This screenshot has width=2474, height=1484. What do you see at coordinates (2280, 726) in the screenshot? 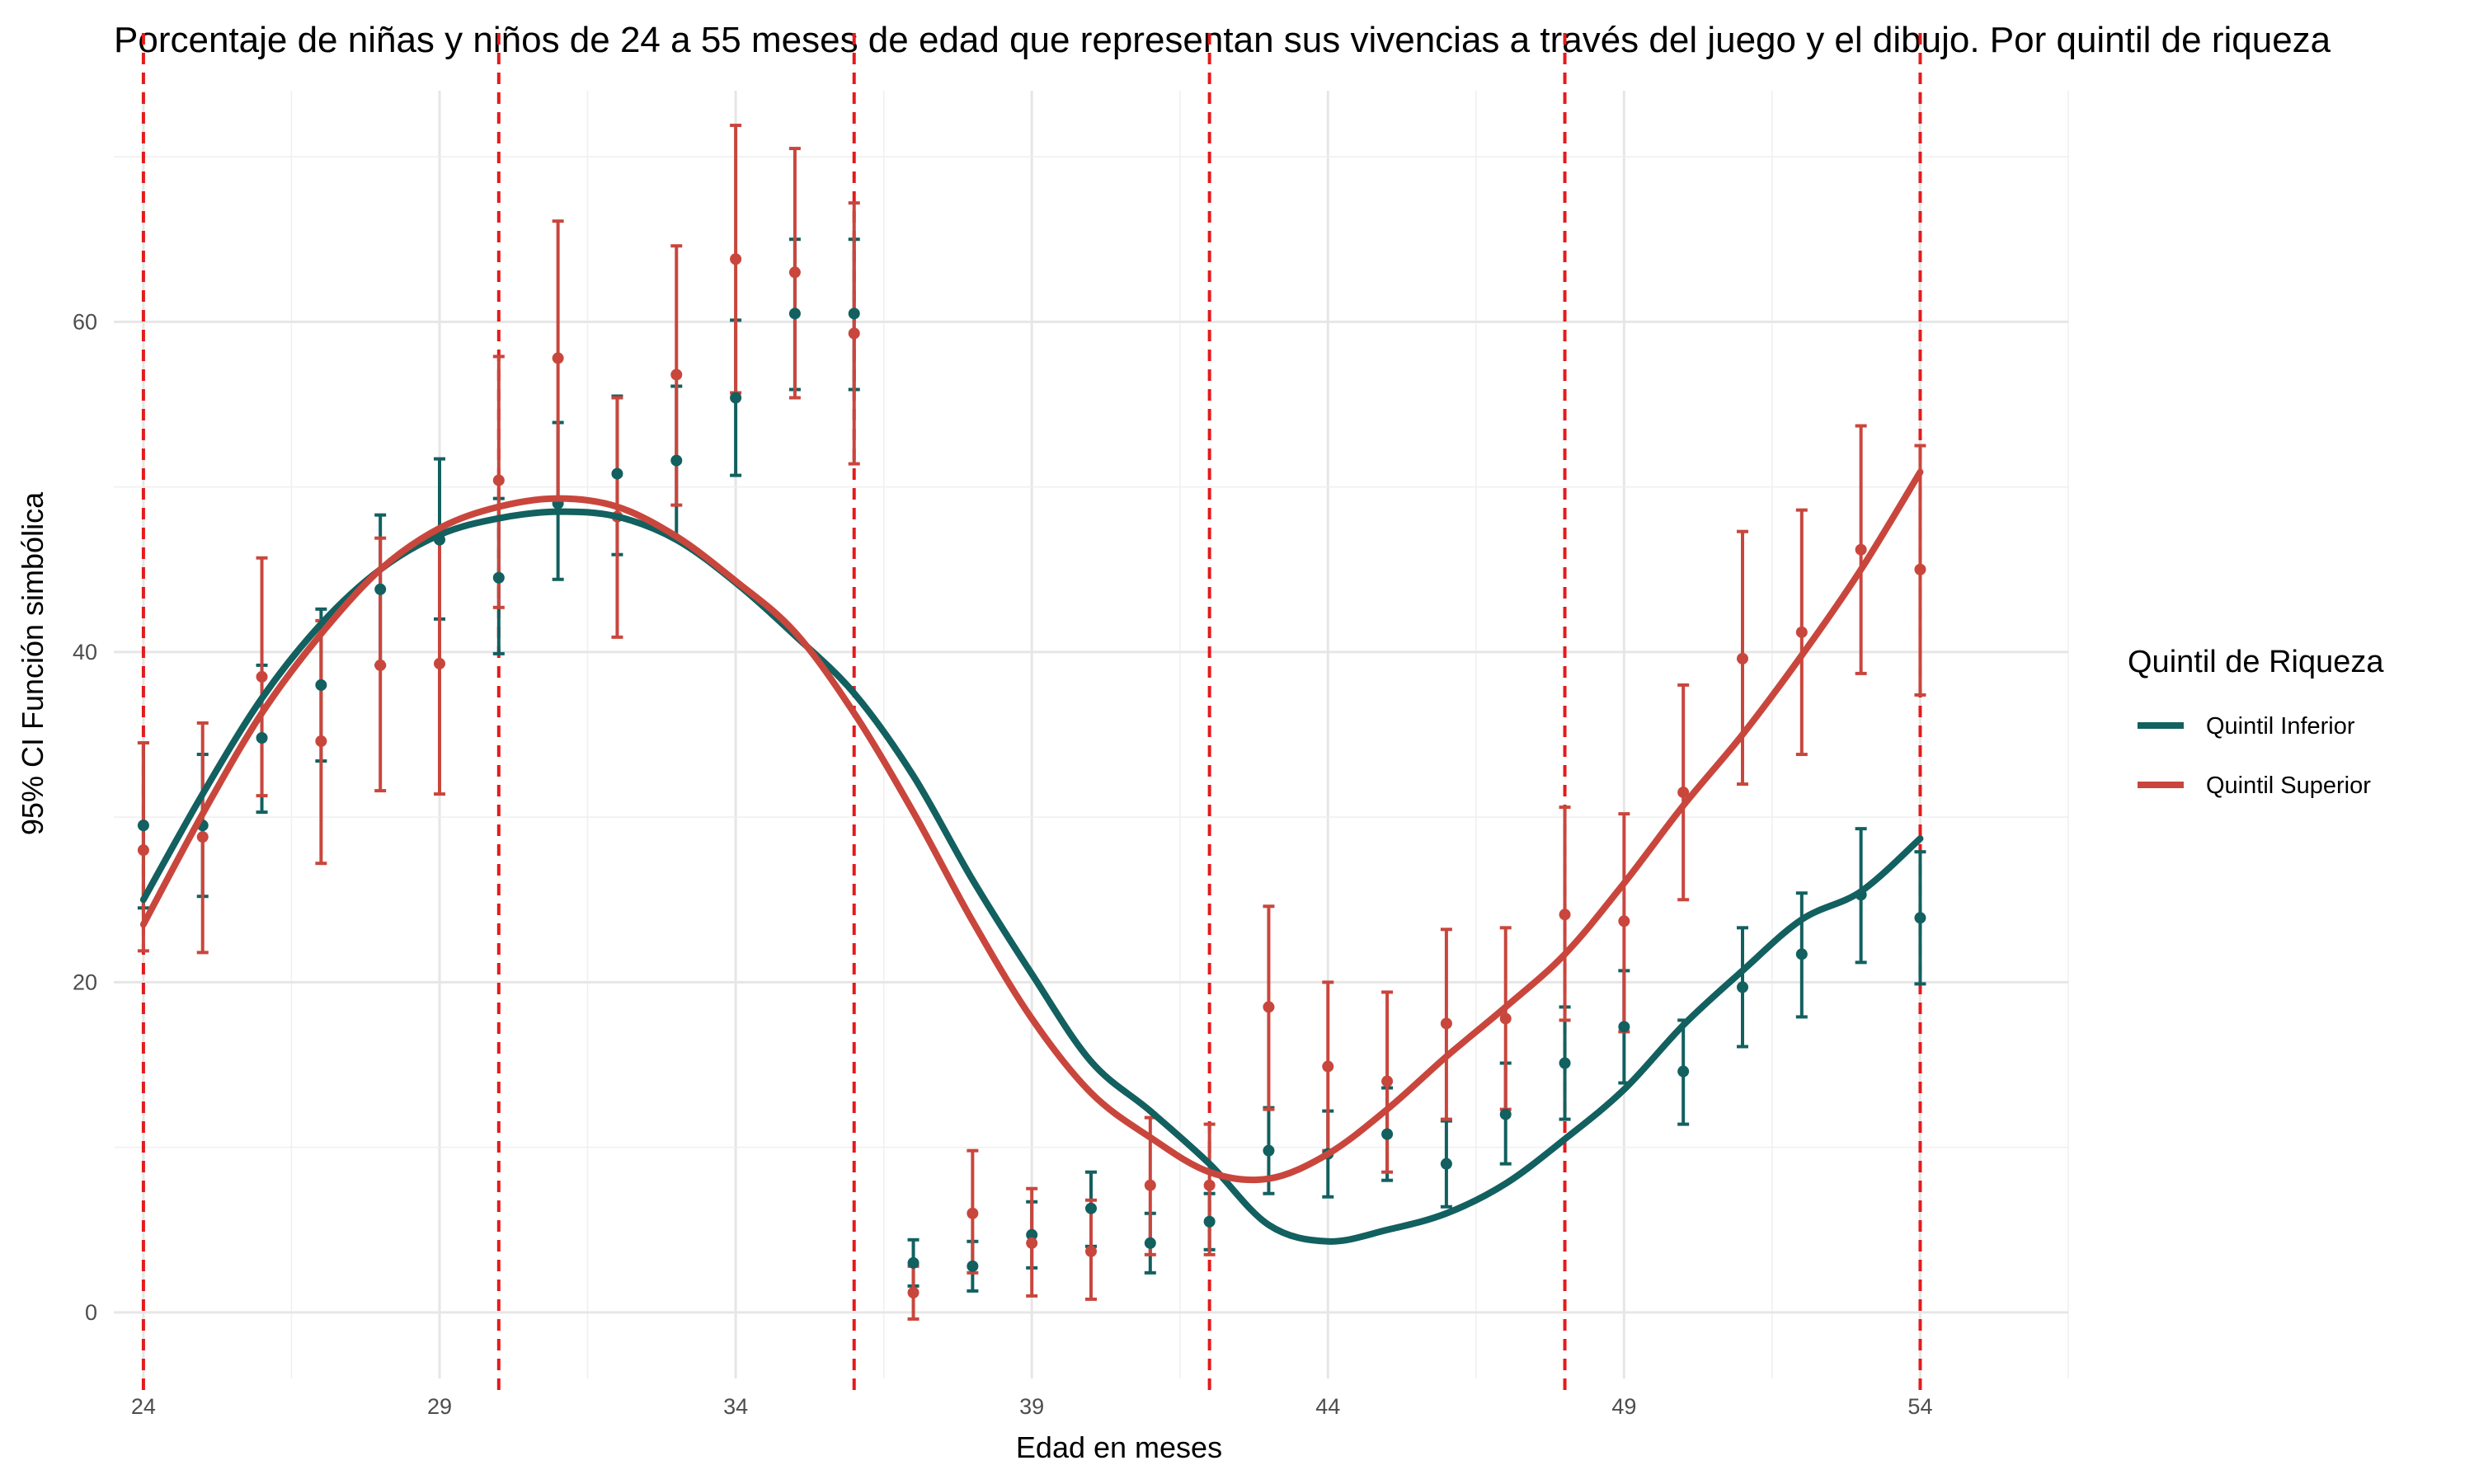
I see `legend-label: Quintil Inferior` at bounding box center [2280, 726].